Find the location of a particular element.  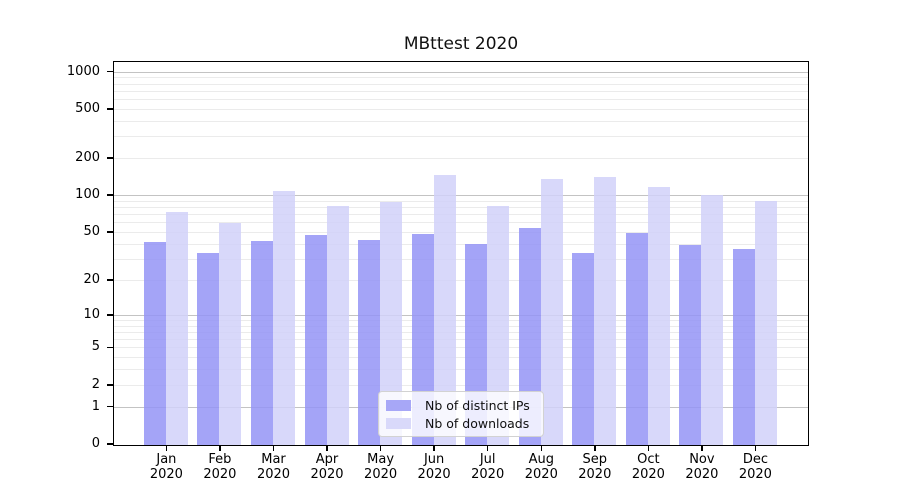

x-tick-month: Jul is located at coordinates (487, 459).